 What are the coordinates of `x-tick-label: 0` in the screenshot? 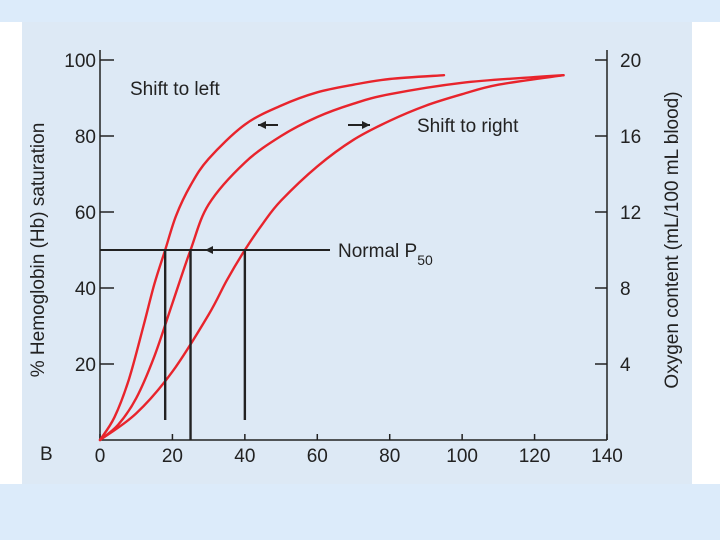 It's located at (100, 456).